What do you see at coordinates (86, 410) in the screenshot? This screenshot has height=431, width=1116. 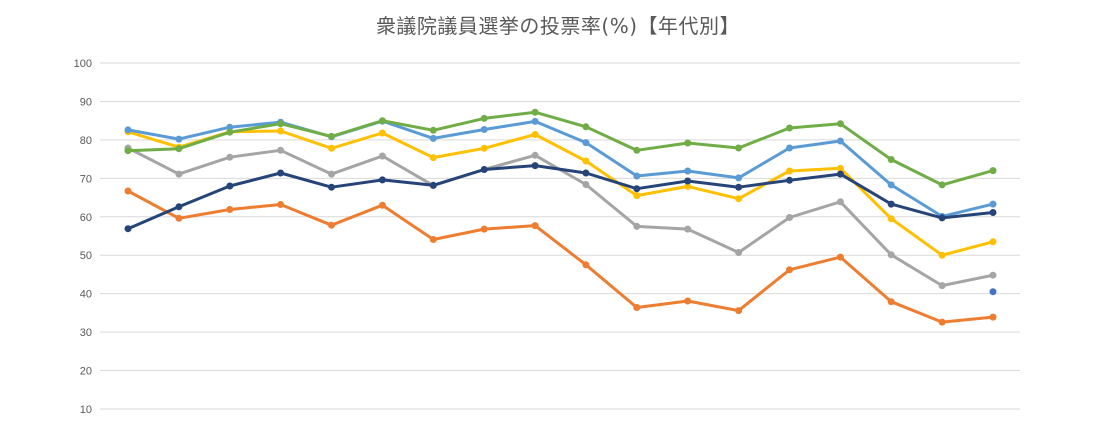 I see `y-tick-label: 10` at bounding box center [86, 410].